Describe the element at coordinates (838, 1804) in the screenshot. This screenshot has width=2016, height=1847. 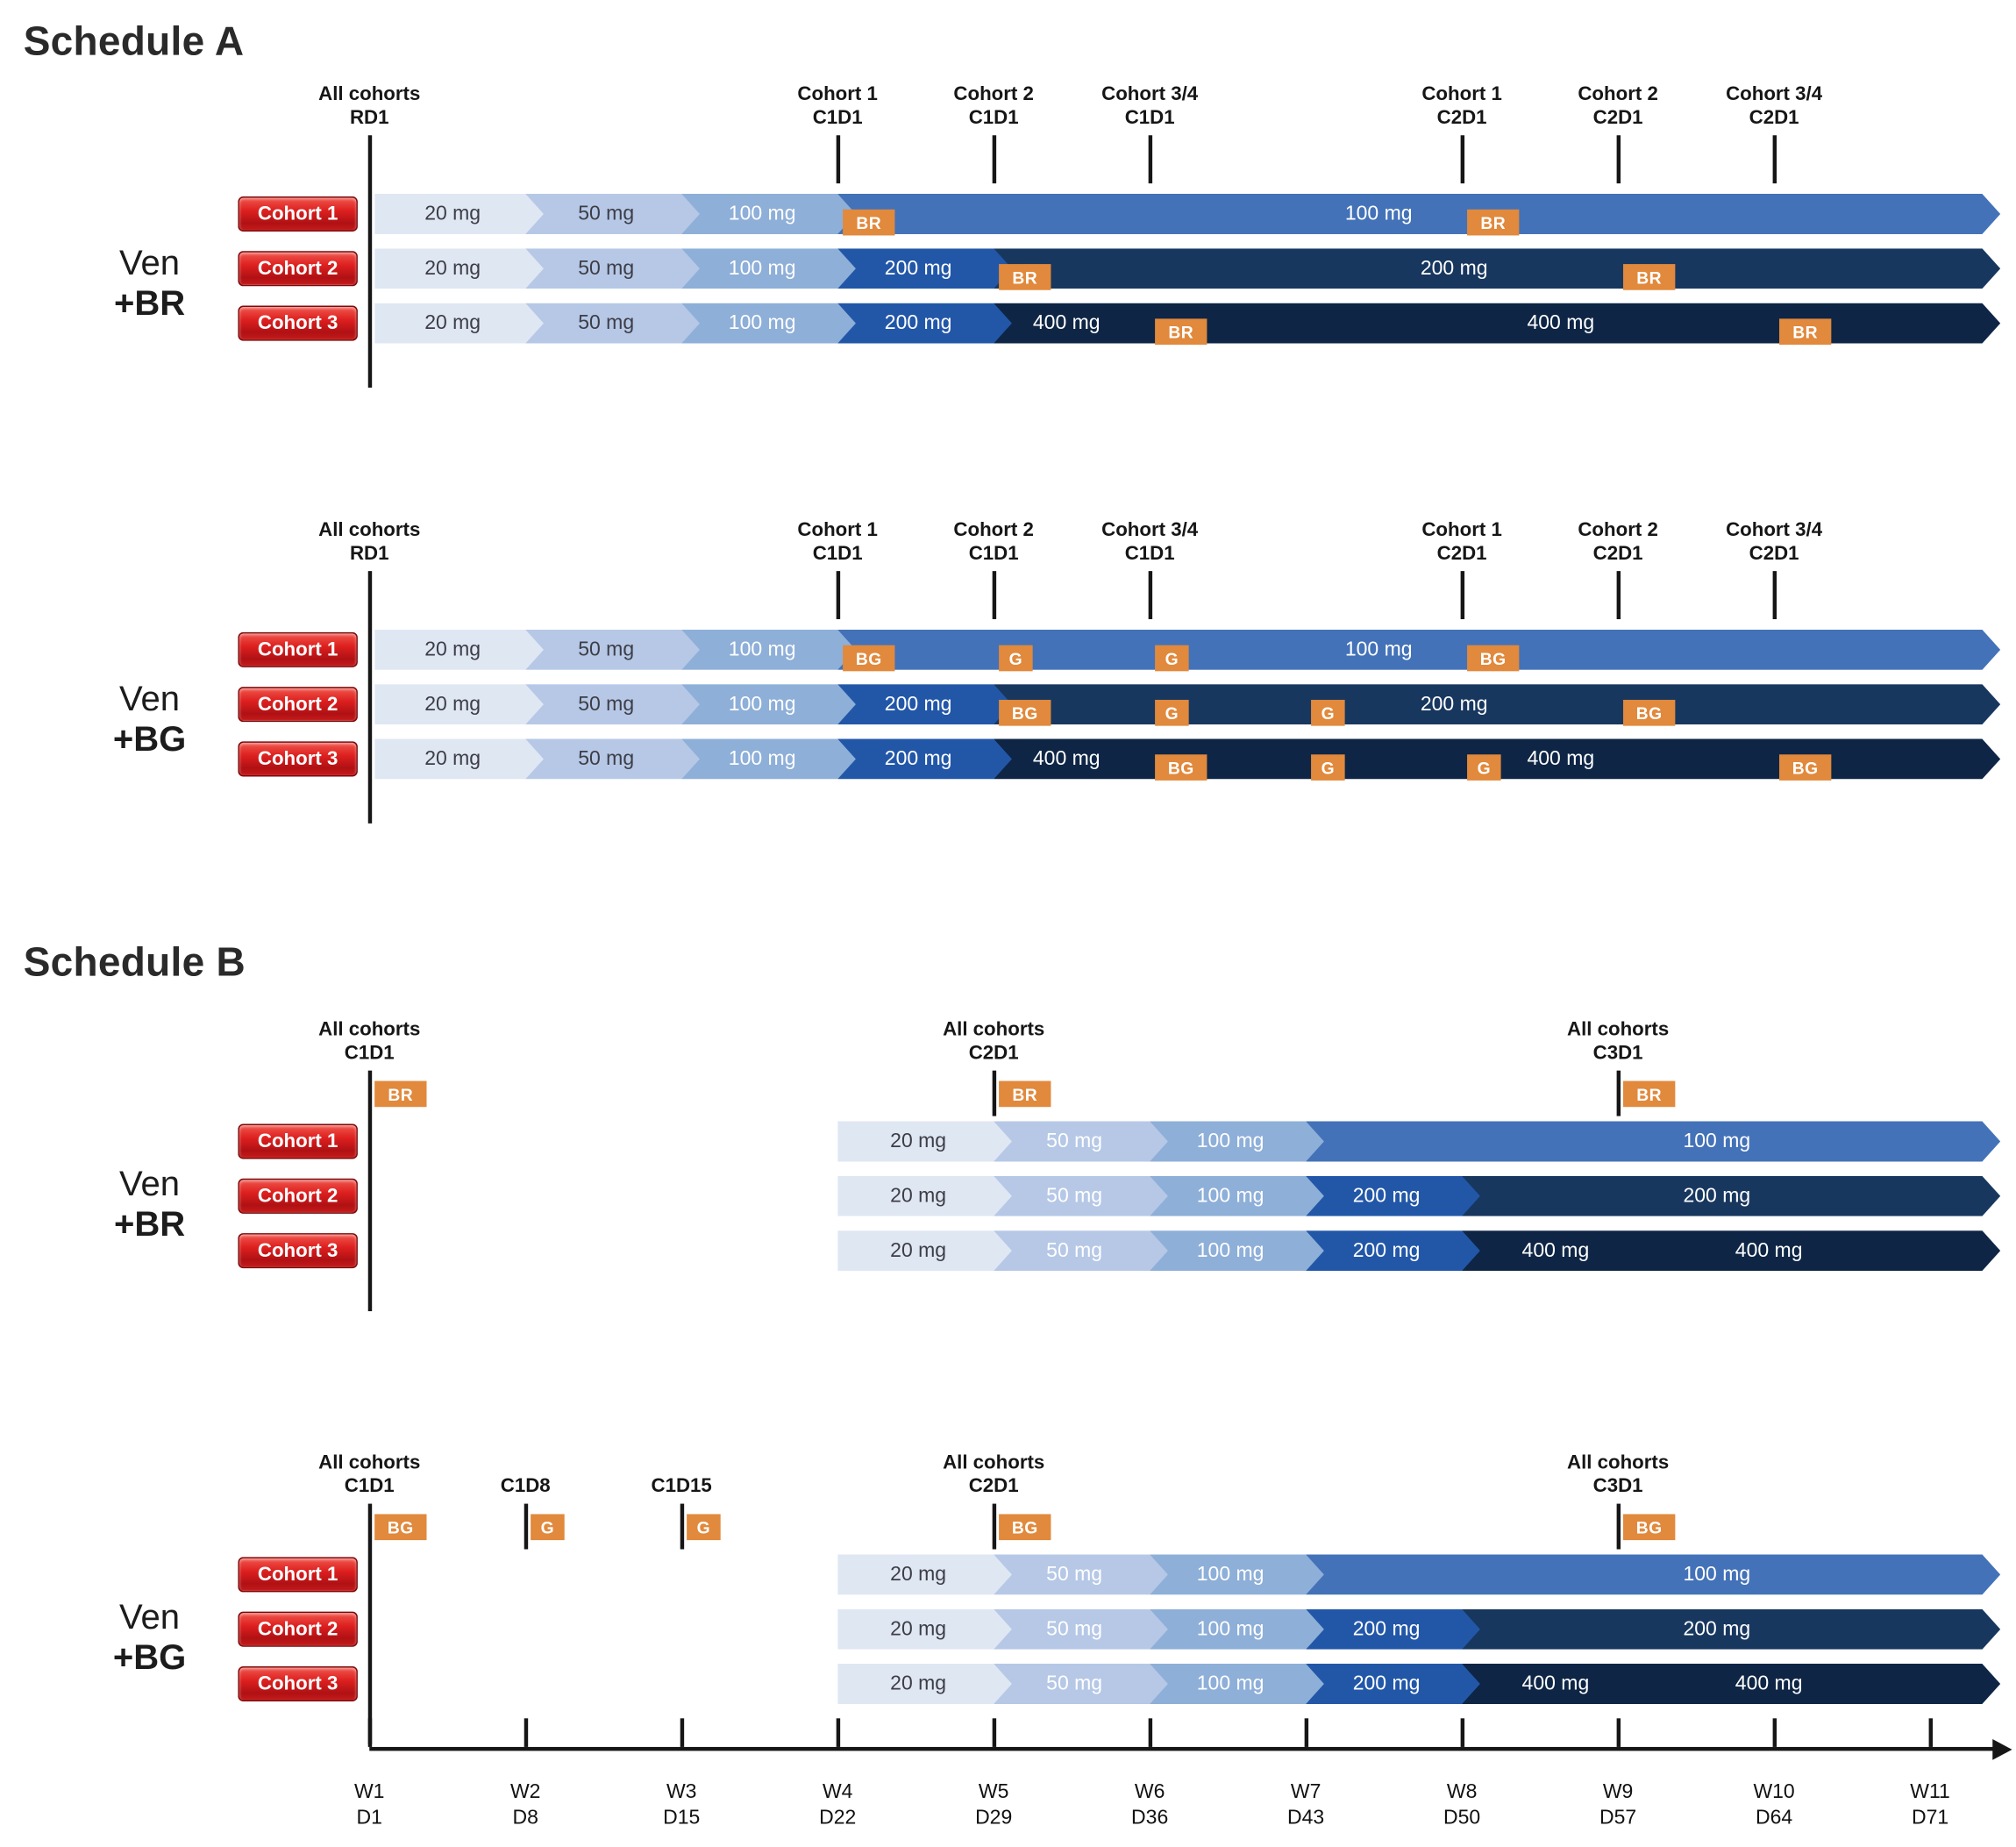
I see `axis-week-label: W4 D22` at that location.